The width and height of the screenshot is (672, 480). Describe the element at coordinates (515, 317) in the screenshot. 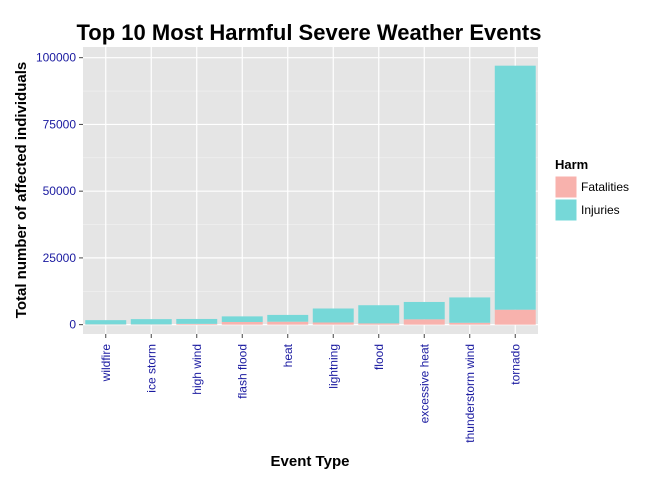

I see `bar-fatalities-tornado` at that location.